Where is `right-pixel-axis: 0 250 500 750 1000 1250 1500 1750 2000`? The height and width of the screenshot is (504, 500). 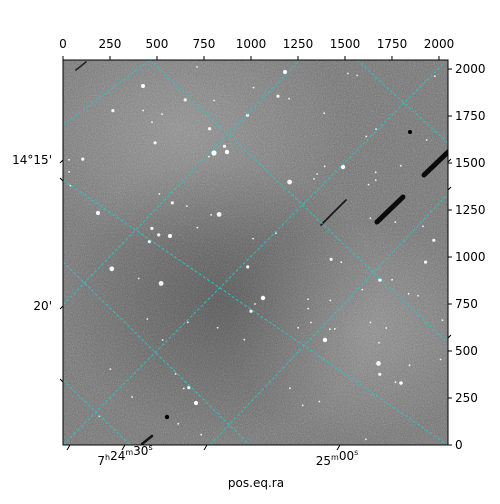 right-pixel-axis: 0 250 500 750 1000 1250 1500 1750 2000 is located at coordinates (467, 257).